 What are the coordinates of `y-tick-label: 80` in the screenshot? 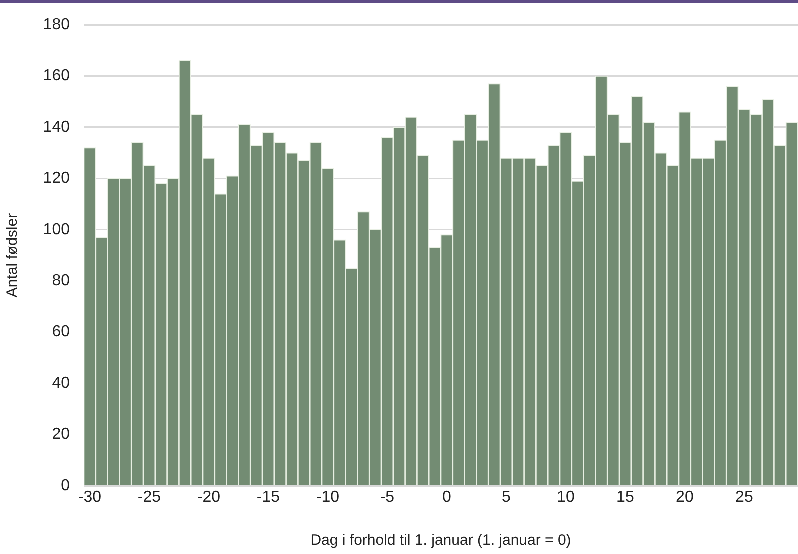 It's located at (61, 281).